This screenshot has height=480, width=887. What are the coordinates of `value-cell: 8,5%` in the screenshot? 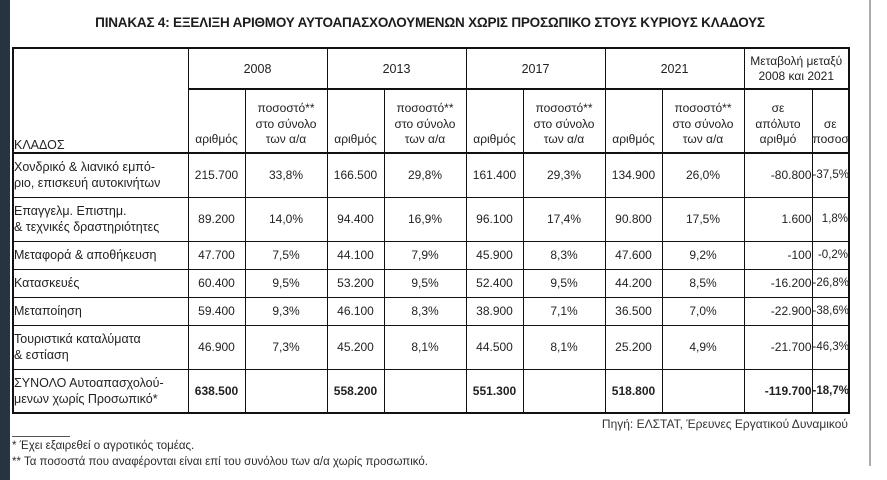 It's located at (703, 283).